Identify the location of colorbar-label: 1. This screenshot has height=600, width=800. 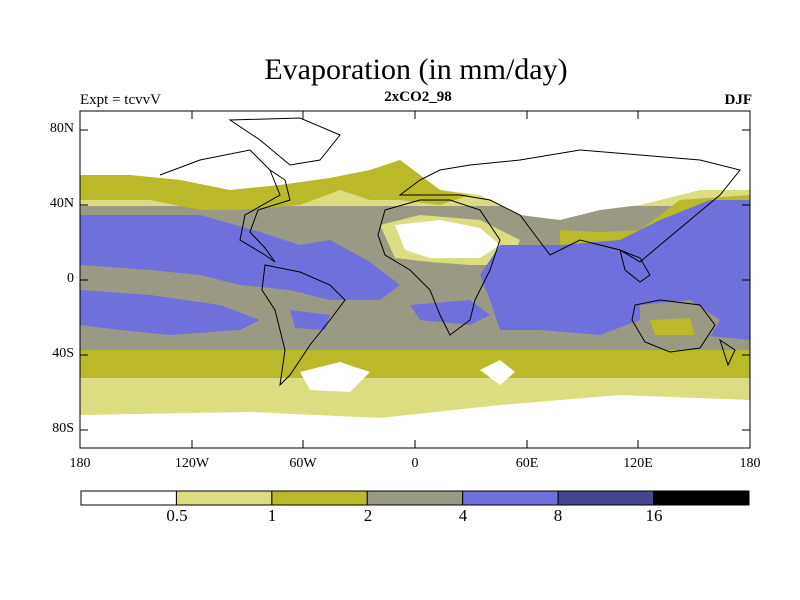
(272, 515).